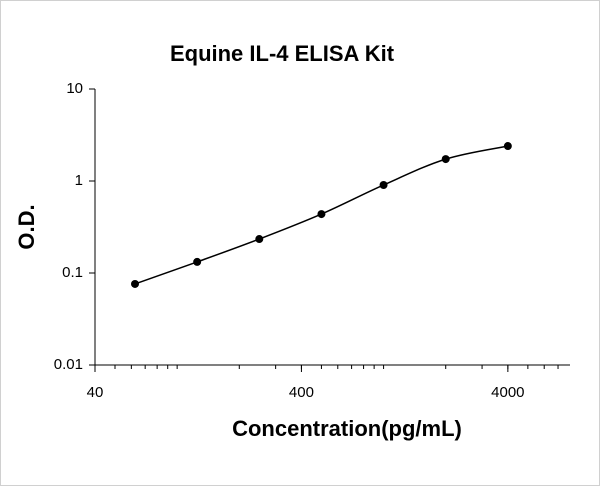  I want to click on x-tick-label: 40, so click(95, 392).